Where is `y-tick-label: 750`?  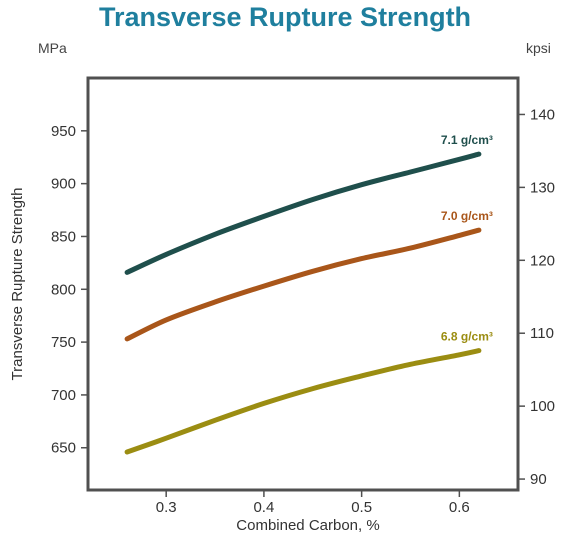
y-tick-label: 750 is located at coordinates (63, 342).